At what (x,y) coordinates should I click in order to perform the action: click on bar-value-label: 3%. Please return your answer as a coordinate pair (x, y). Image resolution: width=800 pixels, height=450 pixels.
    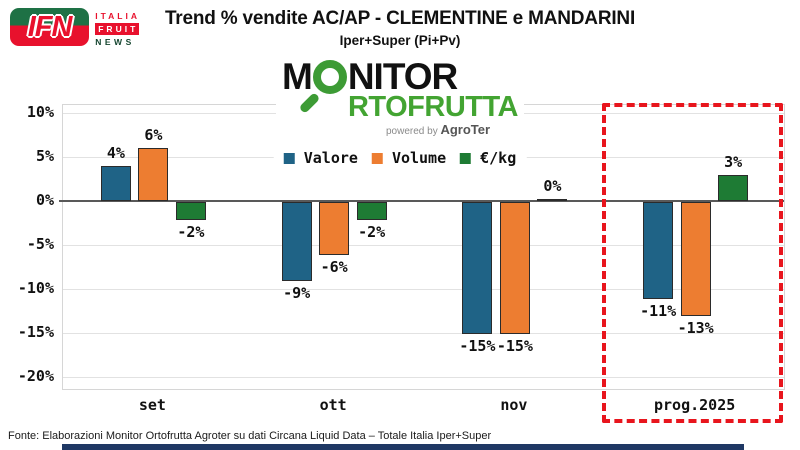
    Looking at the image, I should click on (733, 161).